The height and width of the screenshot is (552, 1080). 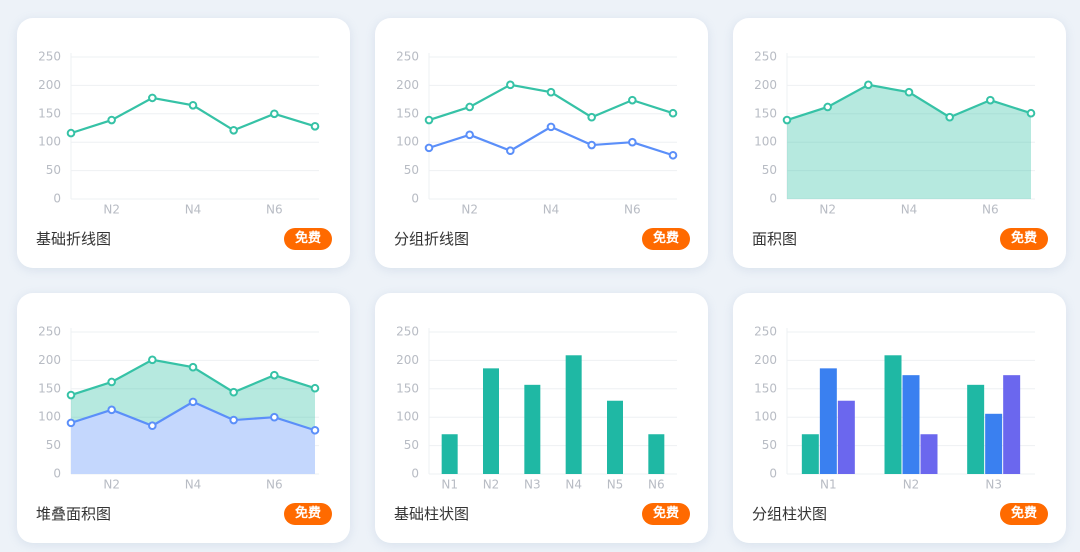 I want to click on chart-card: 0 50 100 150 200 250 N2 N4 N6 基础折线图 免费, so click(x=183, y=143).